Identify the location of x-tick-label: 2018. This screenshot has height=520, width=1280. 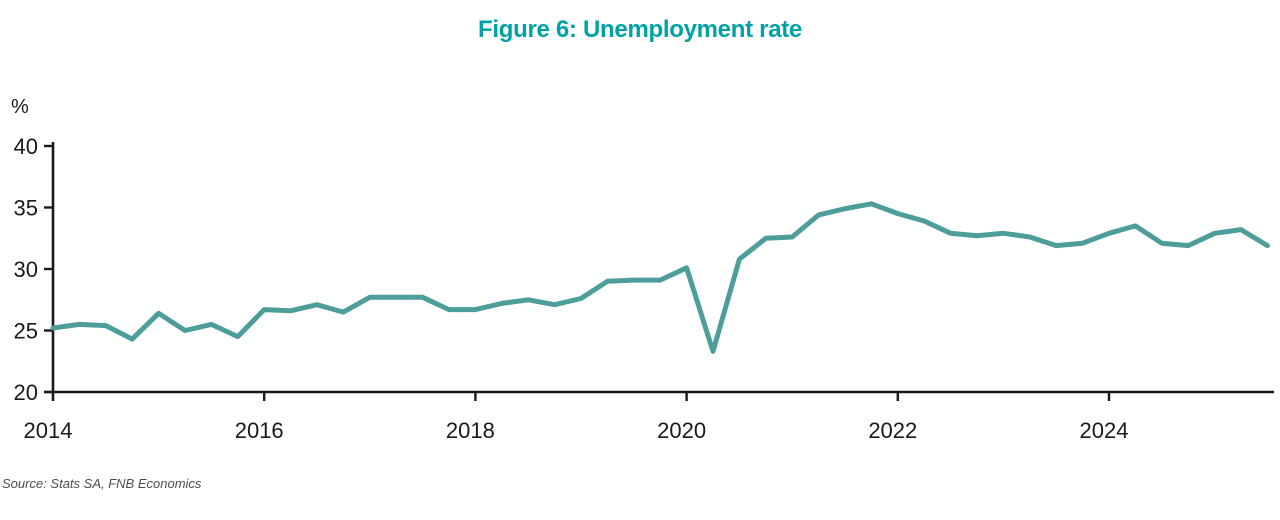
(470, 430).